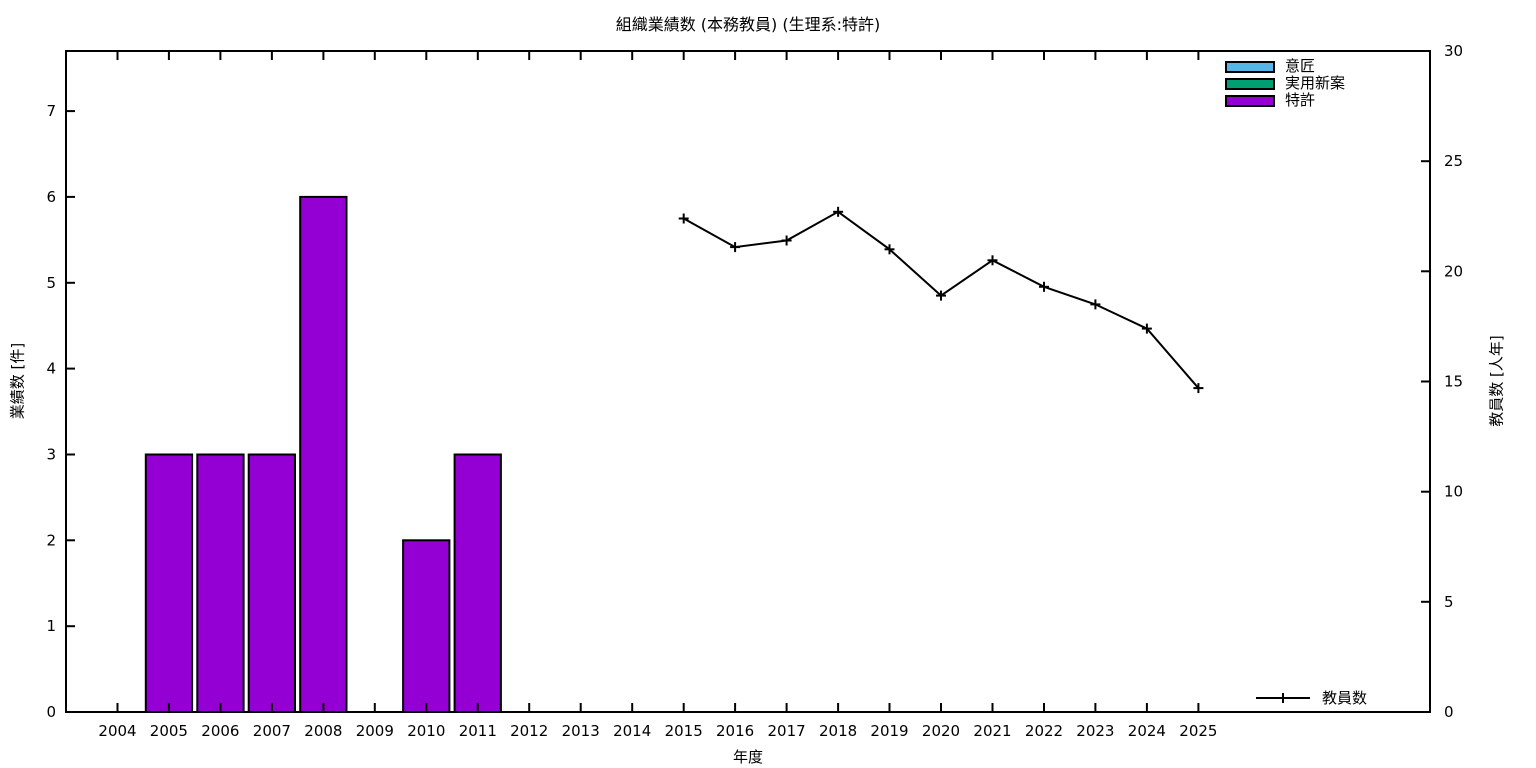 Image resolution: width=1536 pixels, height=768 pixels. Describe the element at coordinates (581, 731) in the screenshot. I see `x-tick-label: 2013` at that location.